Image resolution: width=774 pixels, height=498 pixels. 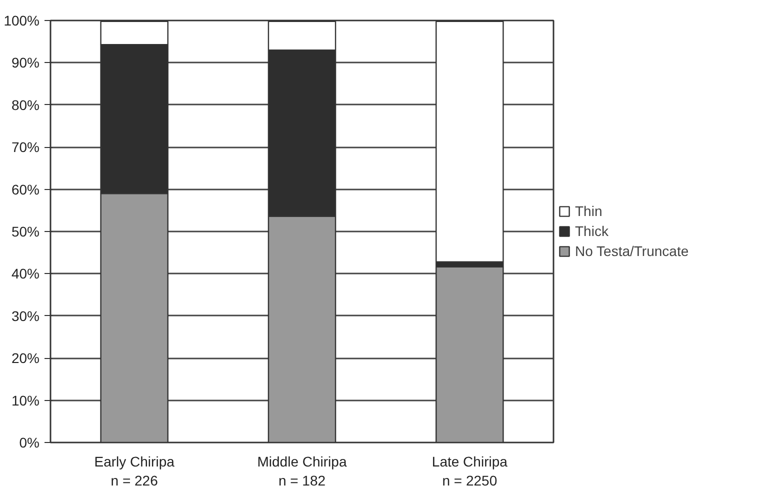 What do you see at coordinates (29, 442) in the screenshot?
I see `y-tick-label: 0%` at bounding box center [29, 442].